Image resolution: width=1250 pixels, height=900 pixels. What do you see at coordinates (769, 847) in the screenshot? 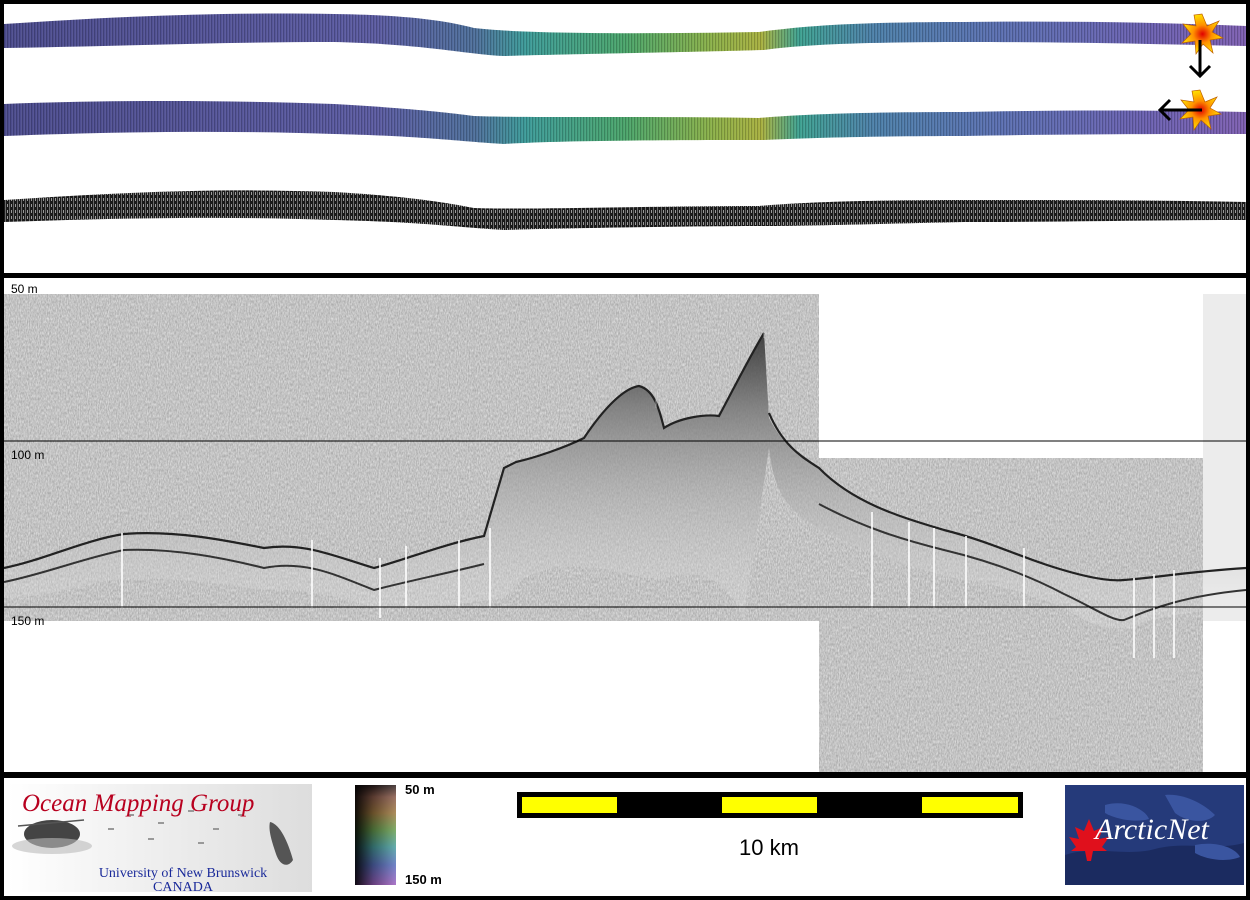
I see `scale-bar-label: 10 km` at bounding box center [769, 847].